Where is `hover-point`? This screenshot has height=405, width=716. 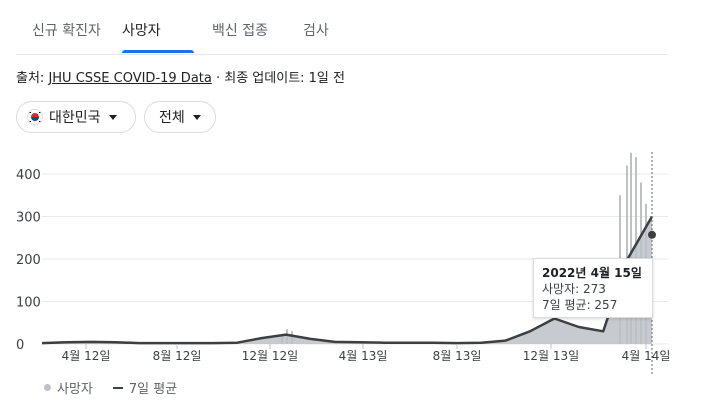
hover-point is located at coordinates (652, 234).